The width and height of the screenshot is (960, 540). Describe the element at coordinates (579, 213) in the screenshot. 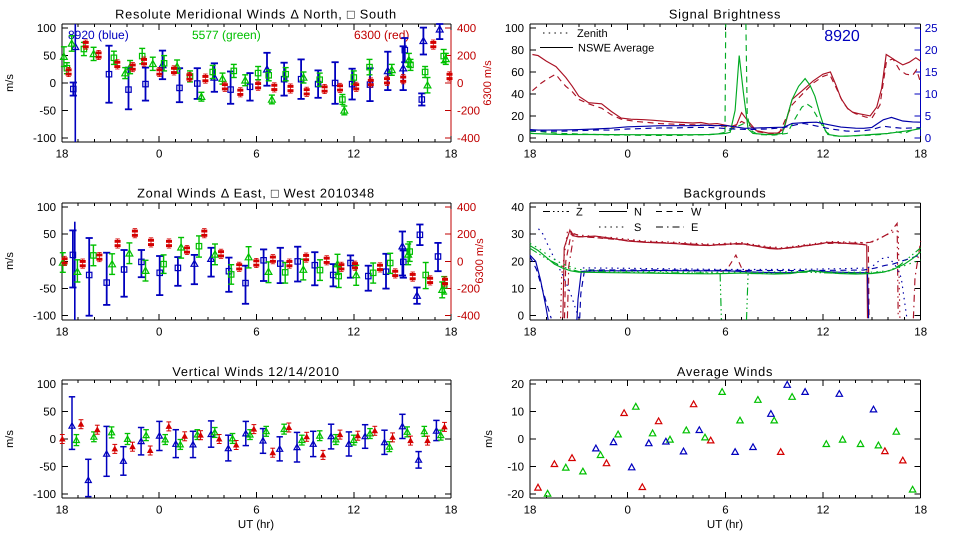

I see `svg-text: Z` at that location.